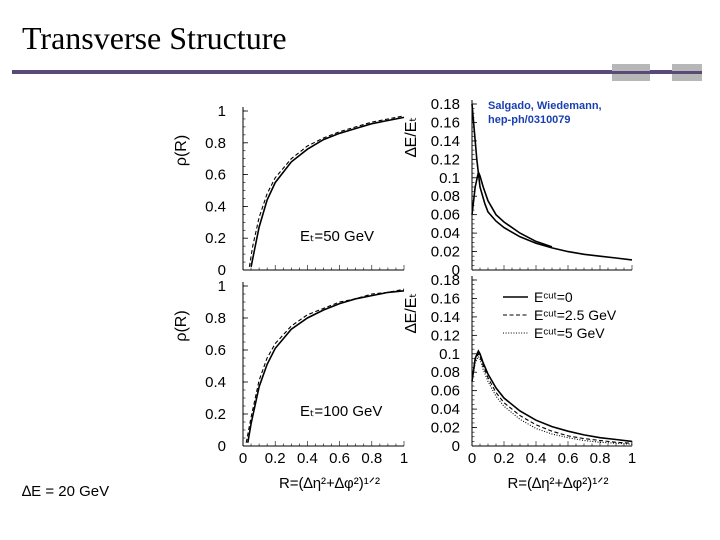 The height and width of the screenshot is (540, 720). Describe the element at coordinates (154, 38) in the screenshot. I see `slide-title: Transverse Structure` at that location.